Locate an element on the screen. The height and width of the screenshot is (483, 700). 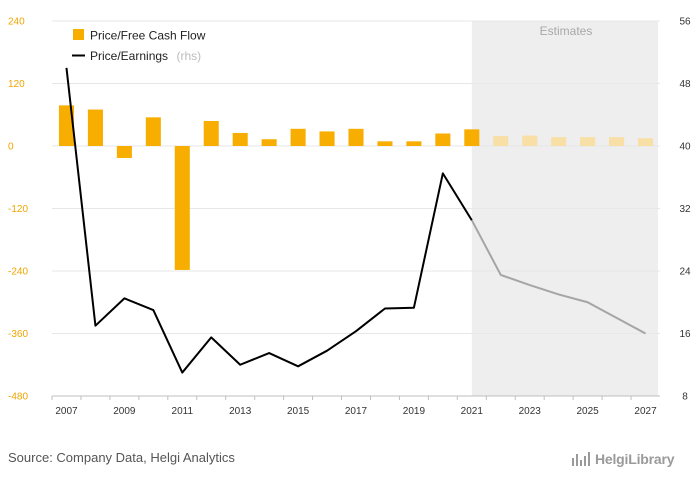
bar-2007 is located at coordinates (66, 125).